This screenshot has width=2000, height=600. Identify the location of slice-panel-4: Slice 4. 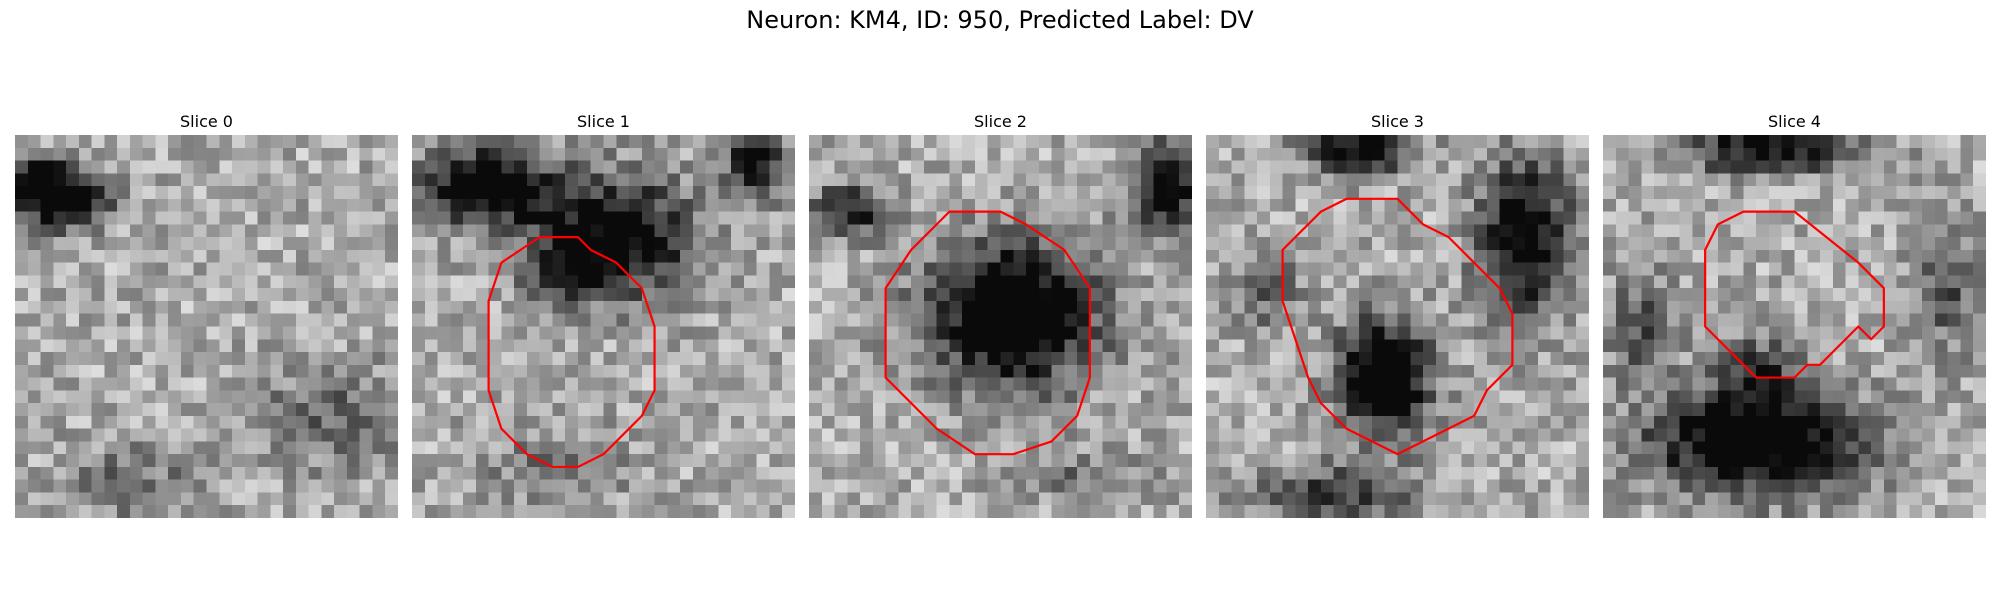
(1794, 314).